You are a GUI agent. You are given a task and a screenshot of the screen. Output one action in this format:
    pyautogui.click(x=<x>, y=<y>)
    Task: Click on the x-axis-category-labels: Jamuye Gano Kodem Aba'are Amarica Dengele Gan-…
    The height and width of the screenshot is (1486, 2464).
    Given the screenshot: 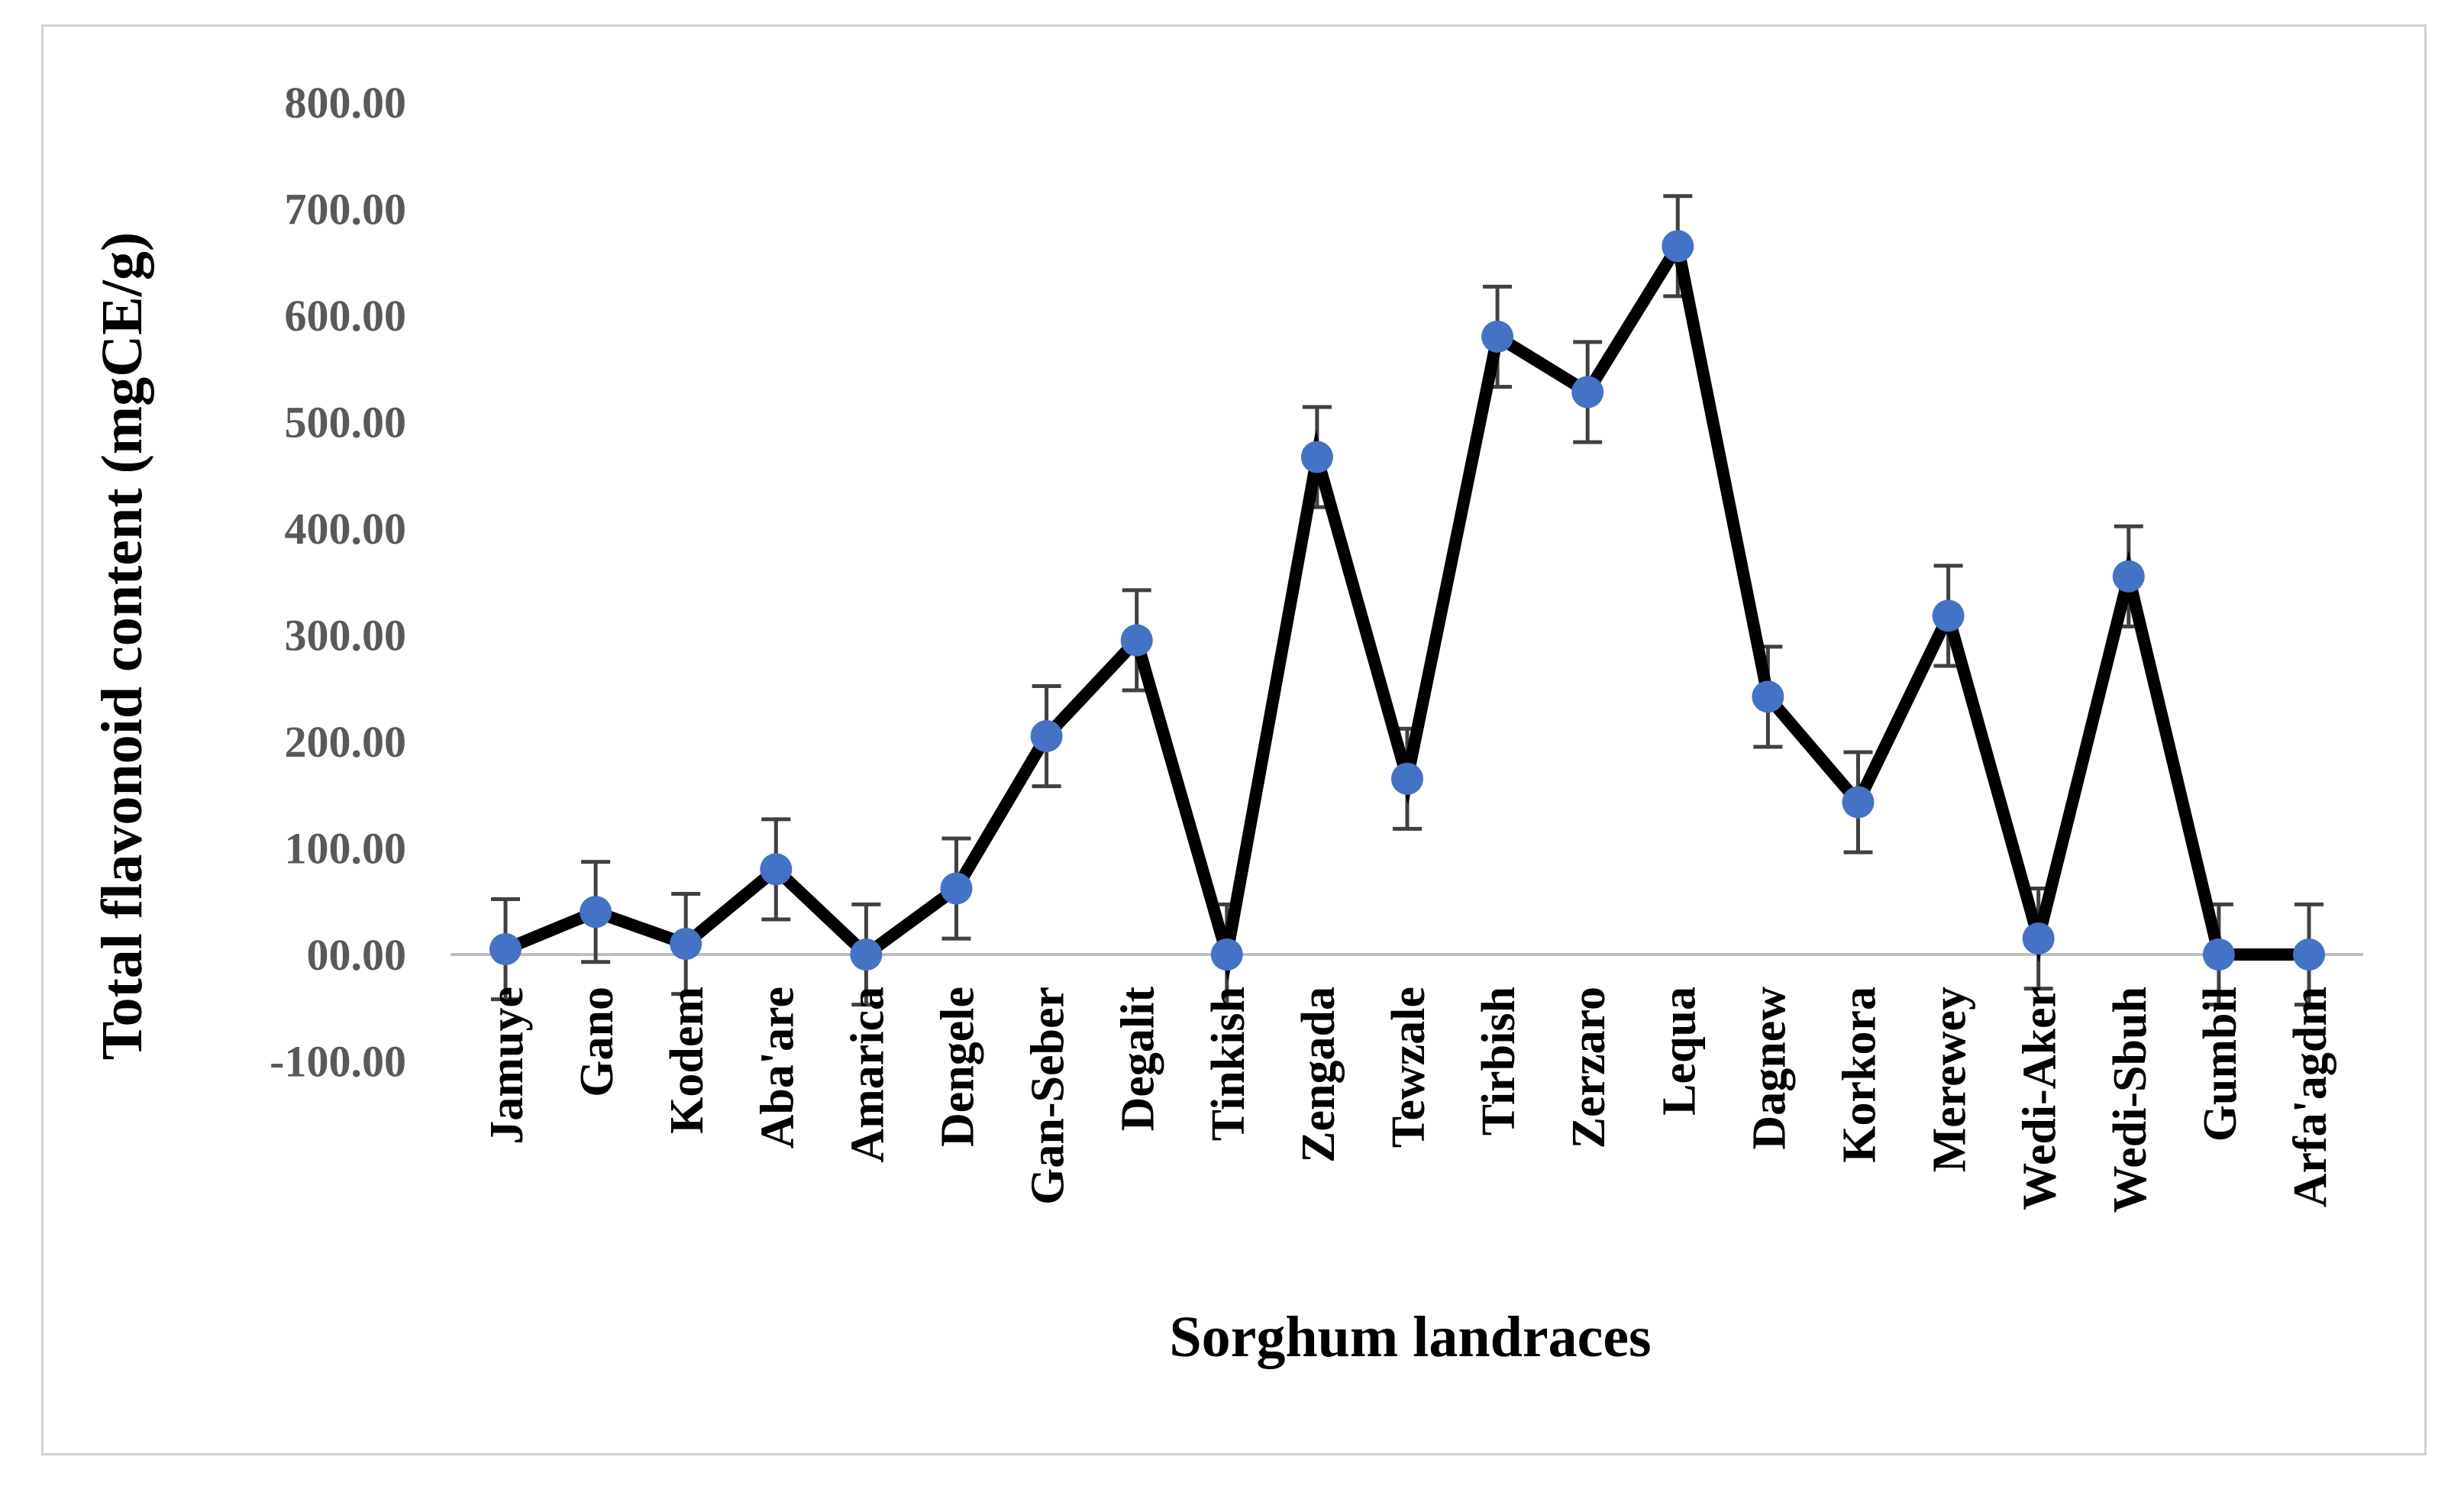 What is the action you would take?
    pyautogui.click(x=1408, y=1100)
    